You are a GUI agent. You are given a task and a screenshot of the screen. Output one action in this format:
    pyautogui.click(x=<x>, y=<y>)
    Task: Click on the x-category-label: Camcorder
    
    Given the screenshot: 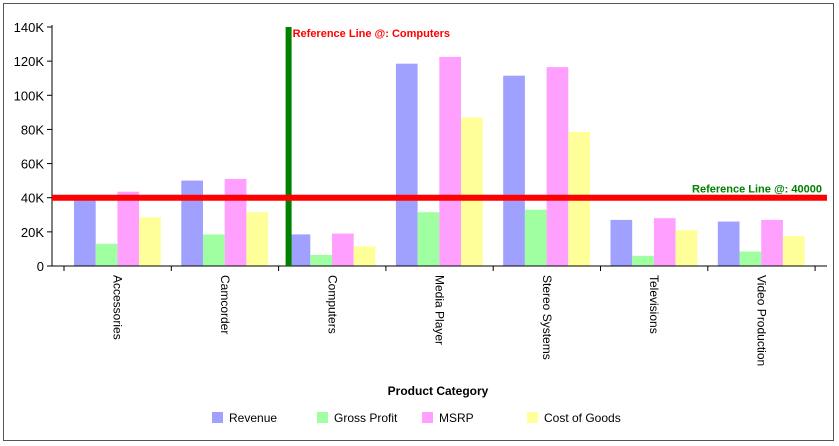 What is the action you would take?
    pyautogui.click(x=225, y=304)
    